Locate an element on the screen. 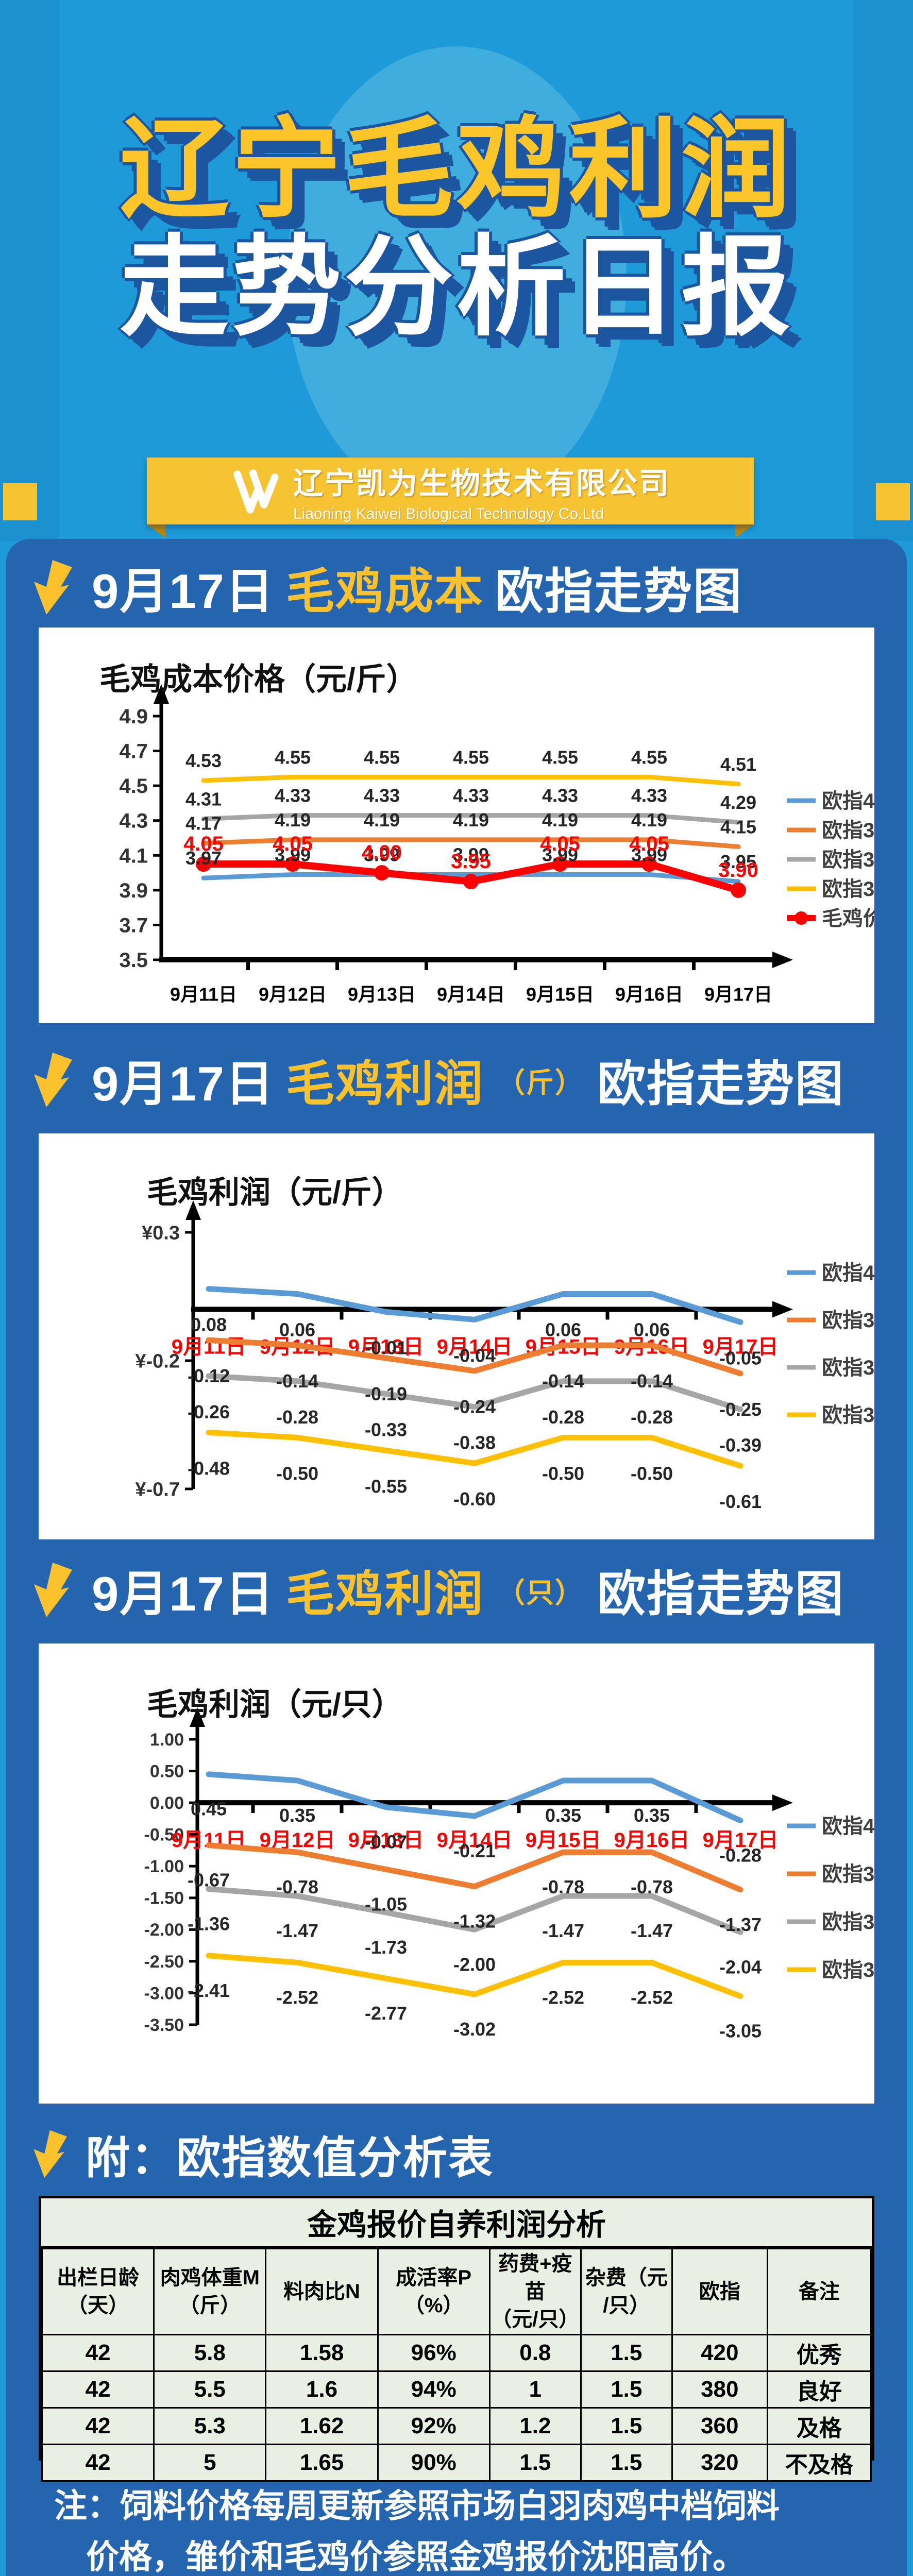 The image size is (913, 2576). profit-jin-chart-title: 毛鸡利润（元/斤） is located at coordinates (275, 1192).